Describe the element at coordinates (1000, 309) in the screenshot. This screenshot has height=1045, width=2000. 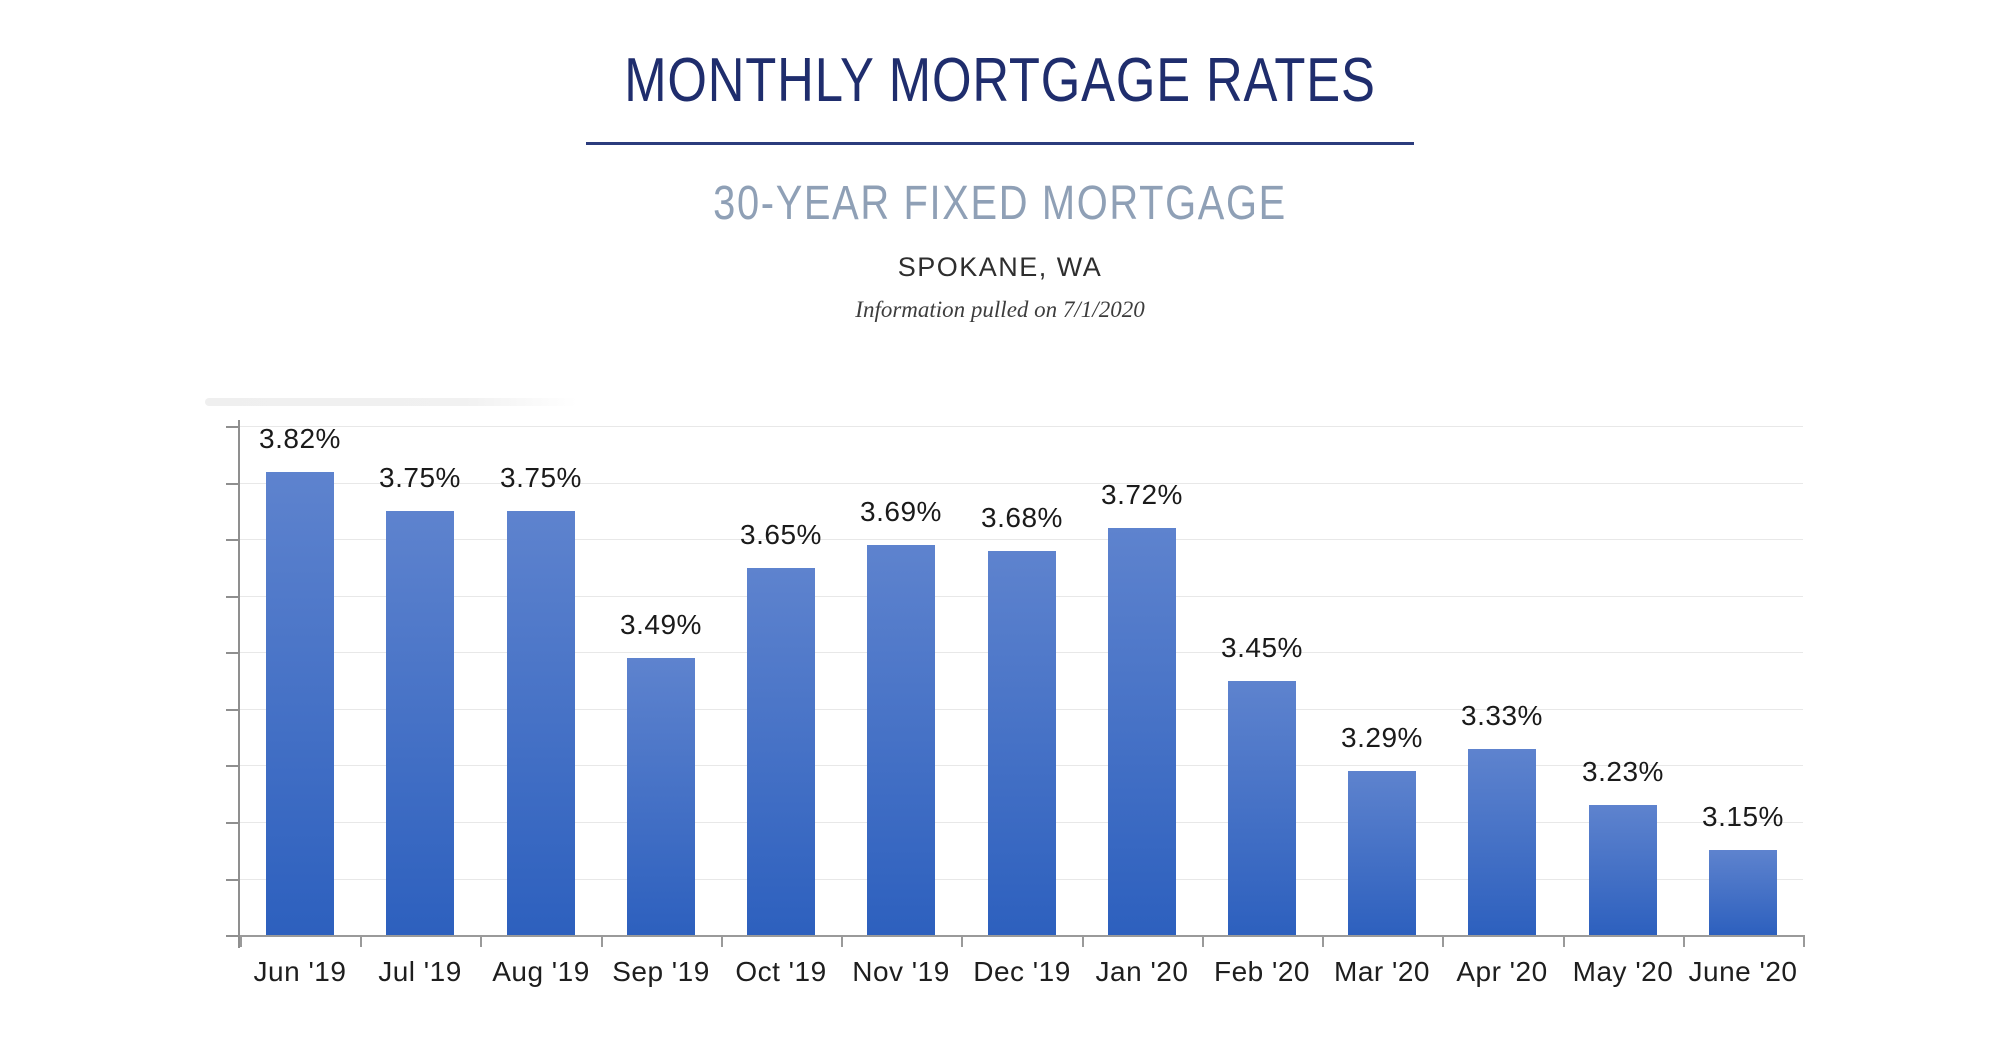
I see `info-pulled-note: Information pulled on 7/1/2020` at that location.